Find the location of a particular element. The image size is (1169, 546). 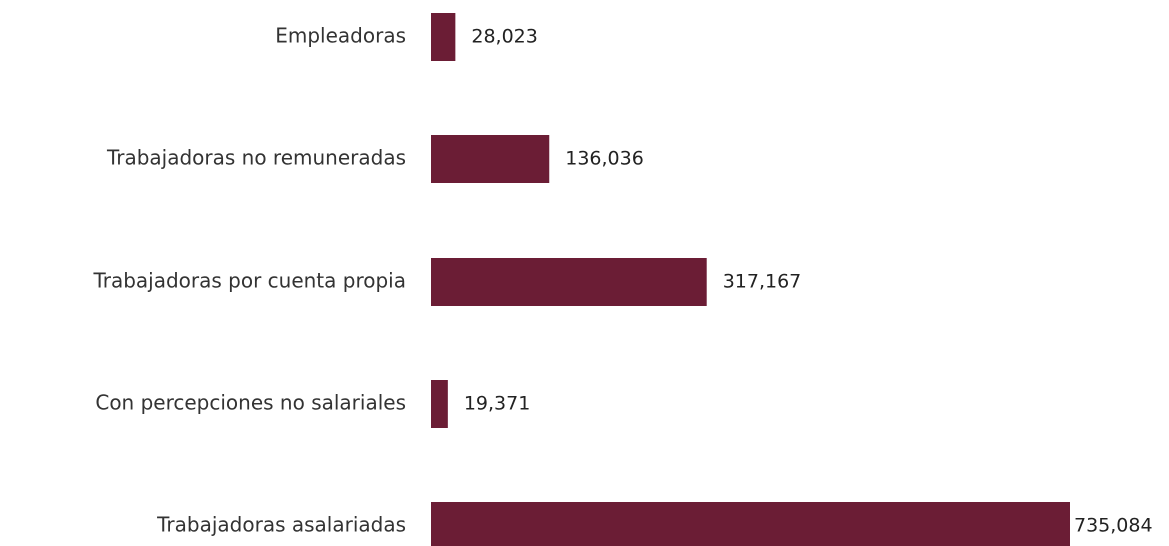

category-label: Trabajadoras asalariadas is located at coordinates (281, 525).